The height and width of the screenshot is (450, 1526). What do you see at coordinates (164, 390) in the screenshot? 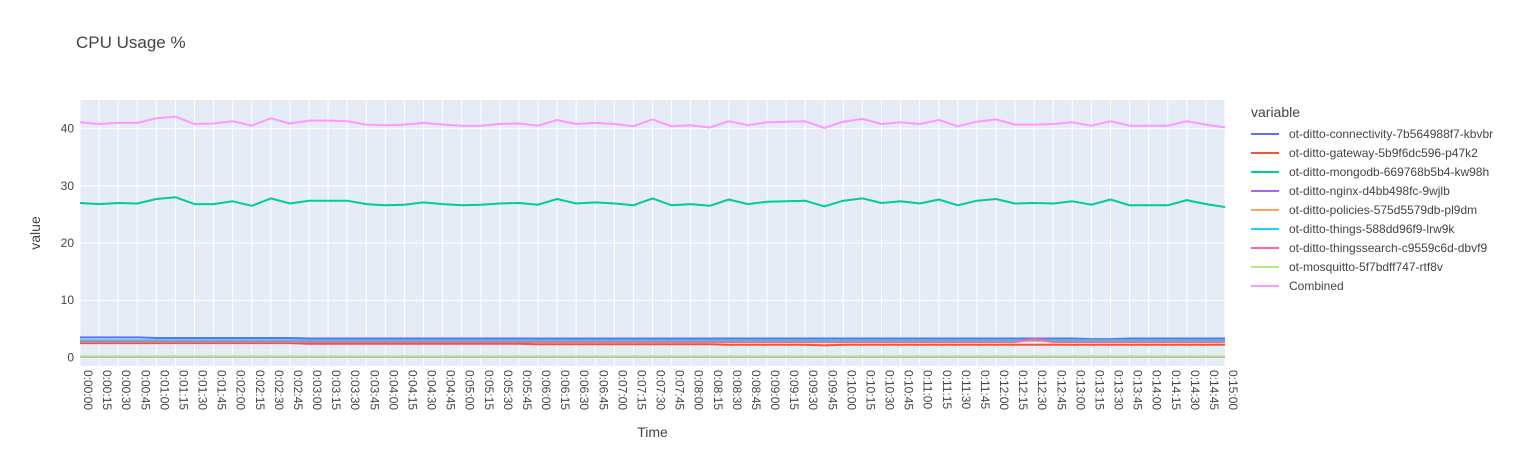
I see `x-tick-label: 0:01:00` at bounding box center [164, 390].